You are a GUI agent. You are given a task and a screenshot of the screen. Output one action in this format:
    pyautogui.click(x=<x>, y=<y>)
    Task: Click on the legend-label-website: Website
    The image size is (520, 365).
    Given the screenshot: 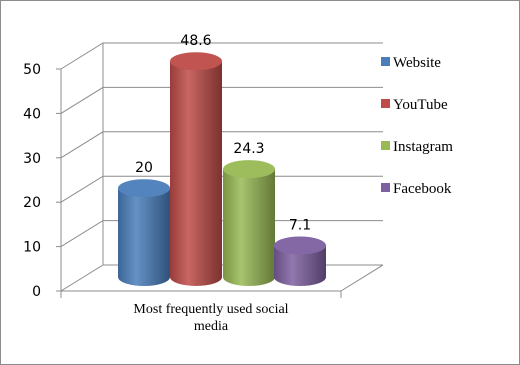 What is the action you would take?
    pyautogui.click(x=417, y=63)
    